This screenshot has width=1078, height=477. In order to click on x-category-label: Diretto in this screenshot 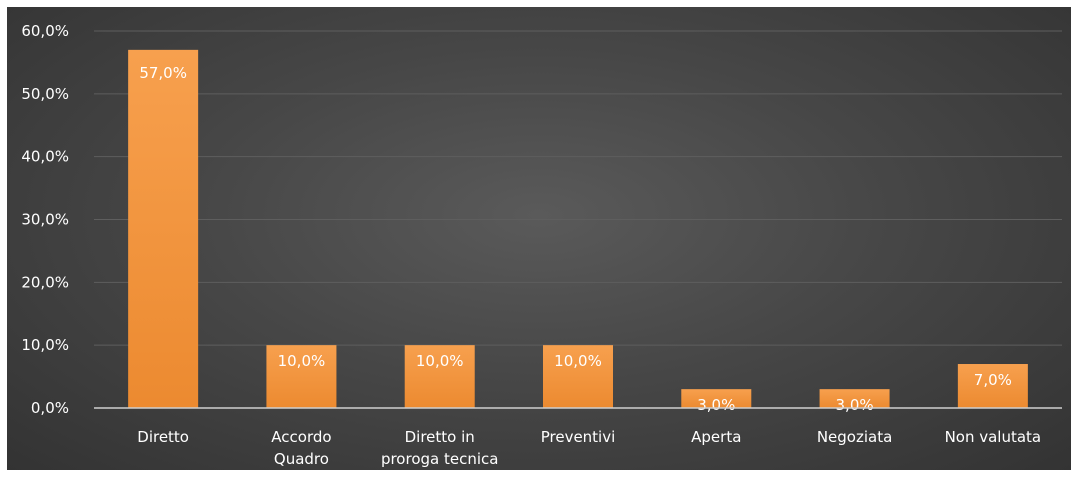, I will do `click(163, 437)`.